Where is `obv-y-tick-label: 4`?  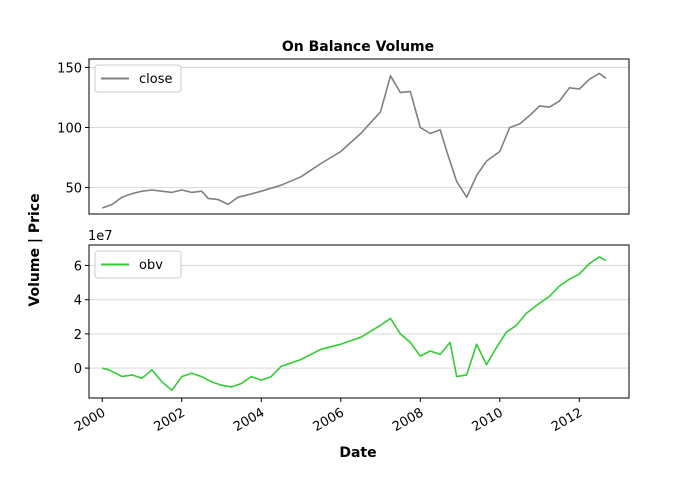 obv-y-tick-label: 4 is located at coordinates (78, 301).